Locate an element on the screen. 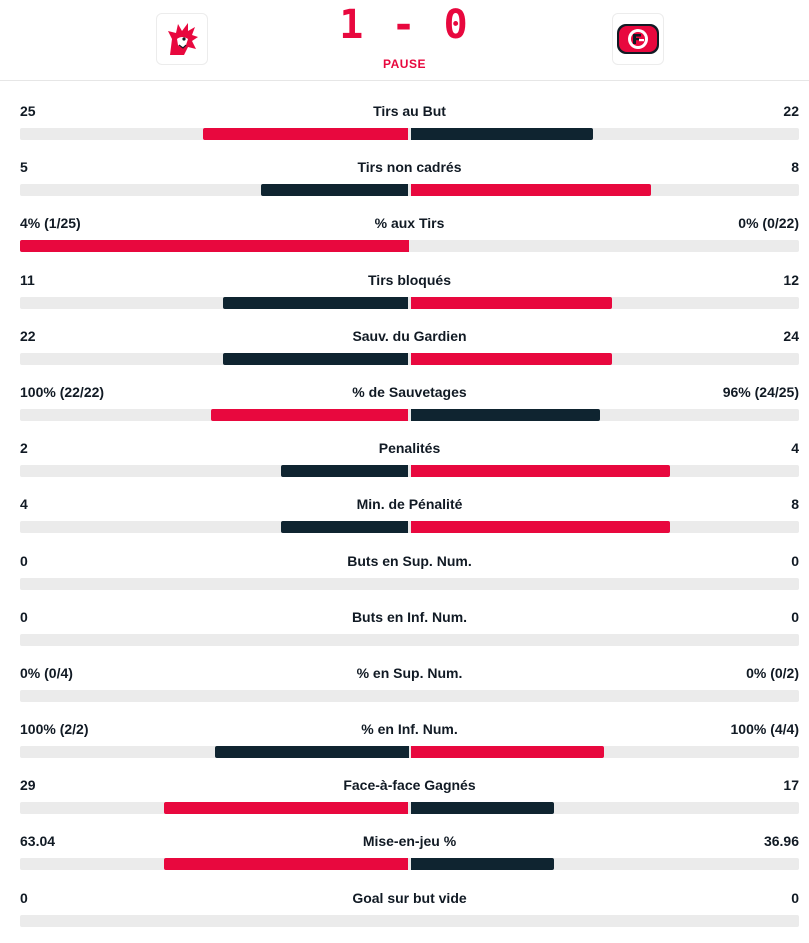  stat-text: 11 Tirs bloqués 12 is located at coordinates (409, 280).